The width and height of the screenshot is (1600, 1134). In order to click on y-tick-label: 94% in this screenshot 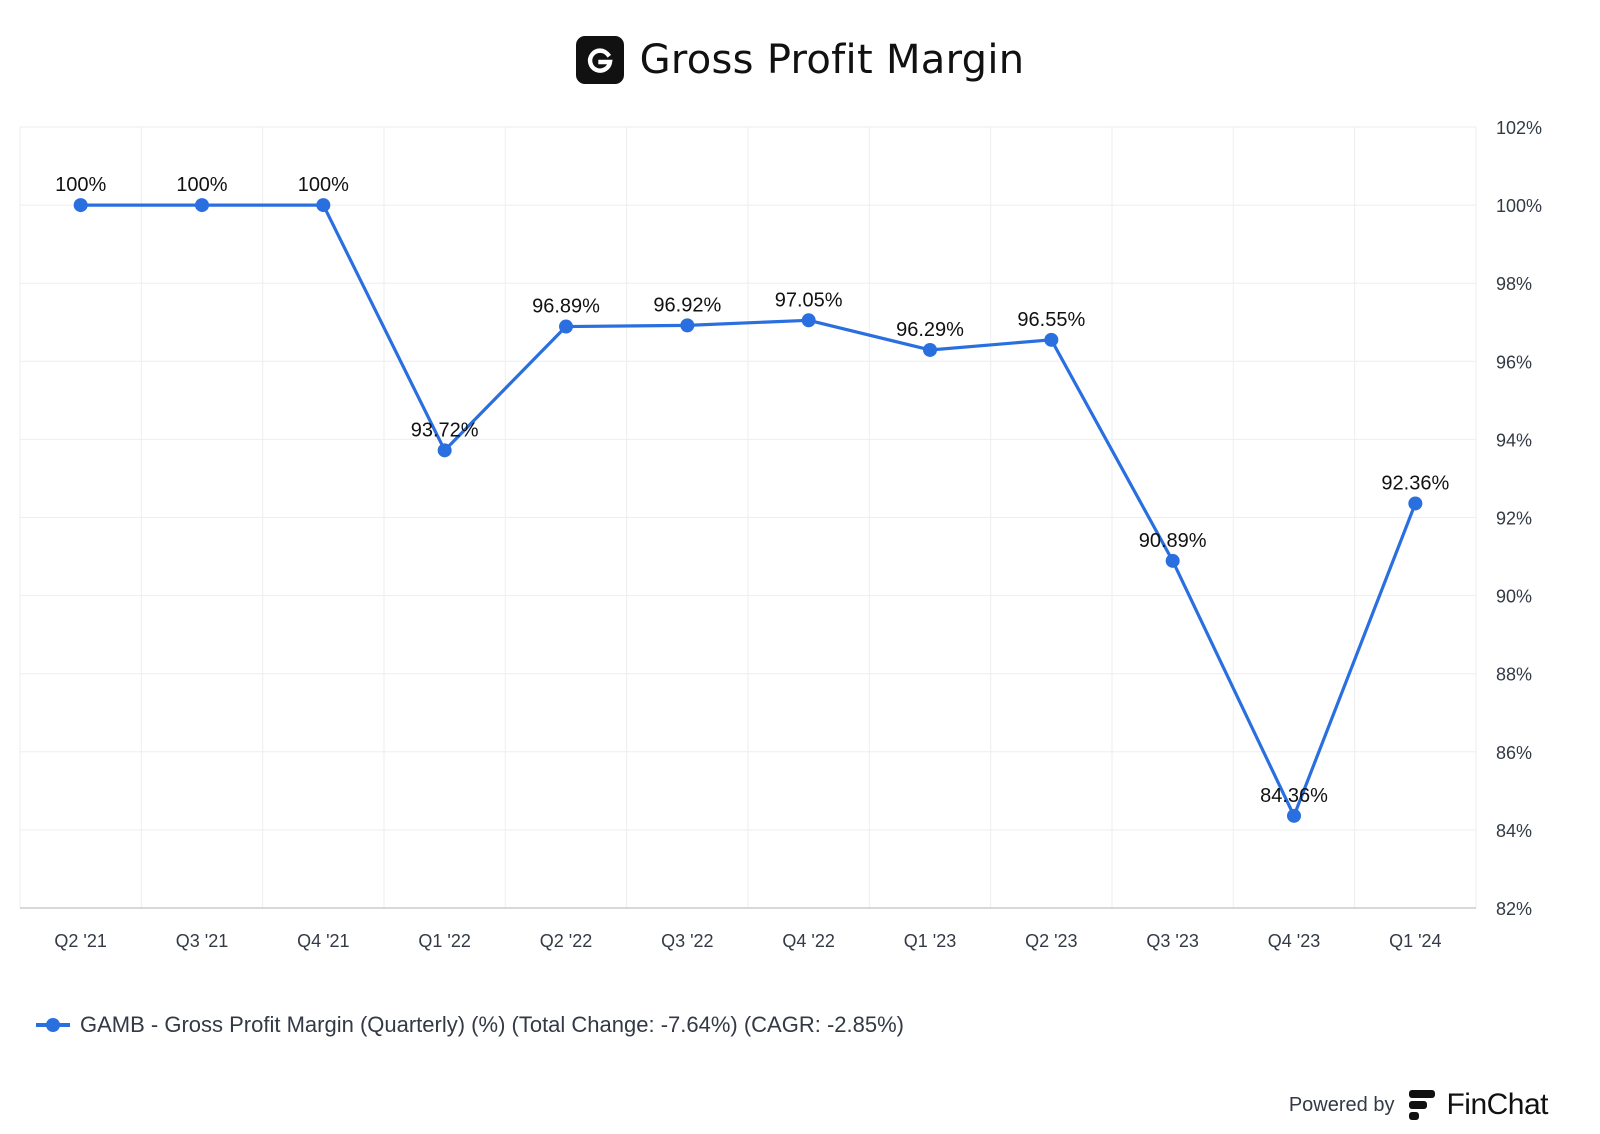, I will do `click(1514, 440)`.